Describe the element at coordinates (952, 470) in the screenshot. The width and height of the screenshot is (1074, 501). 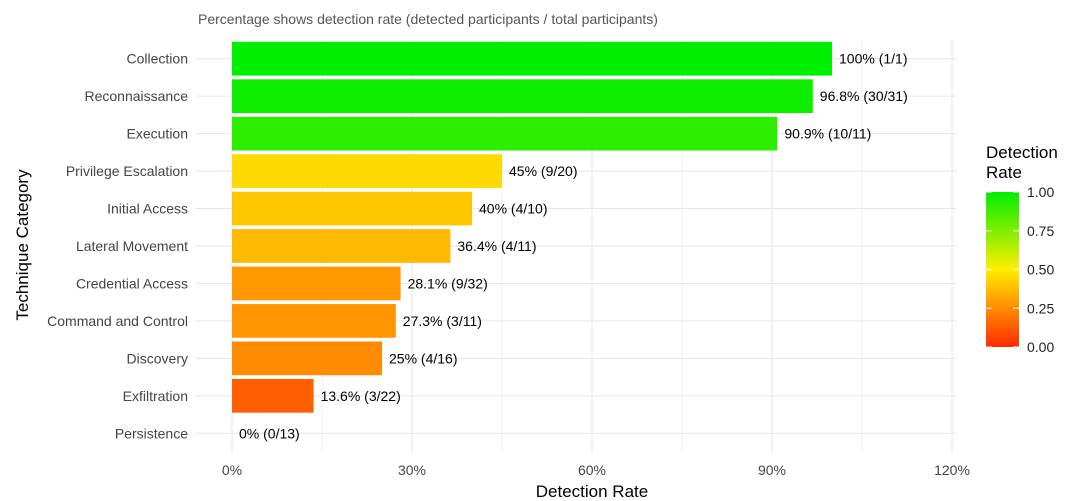
I see `x-tick-label: 120%` at that location.